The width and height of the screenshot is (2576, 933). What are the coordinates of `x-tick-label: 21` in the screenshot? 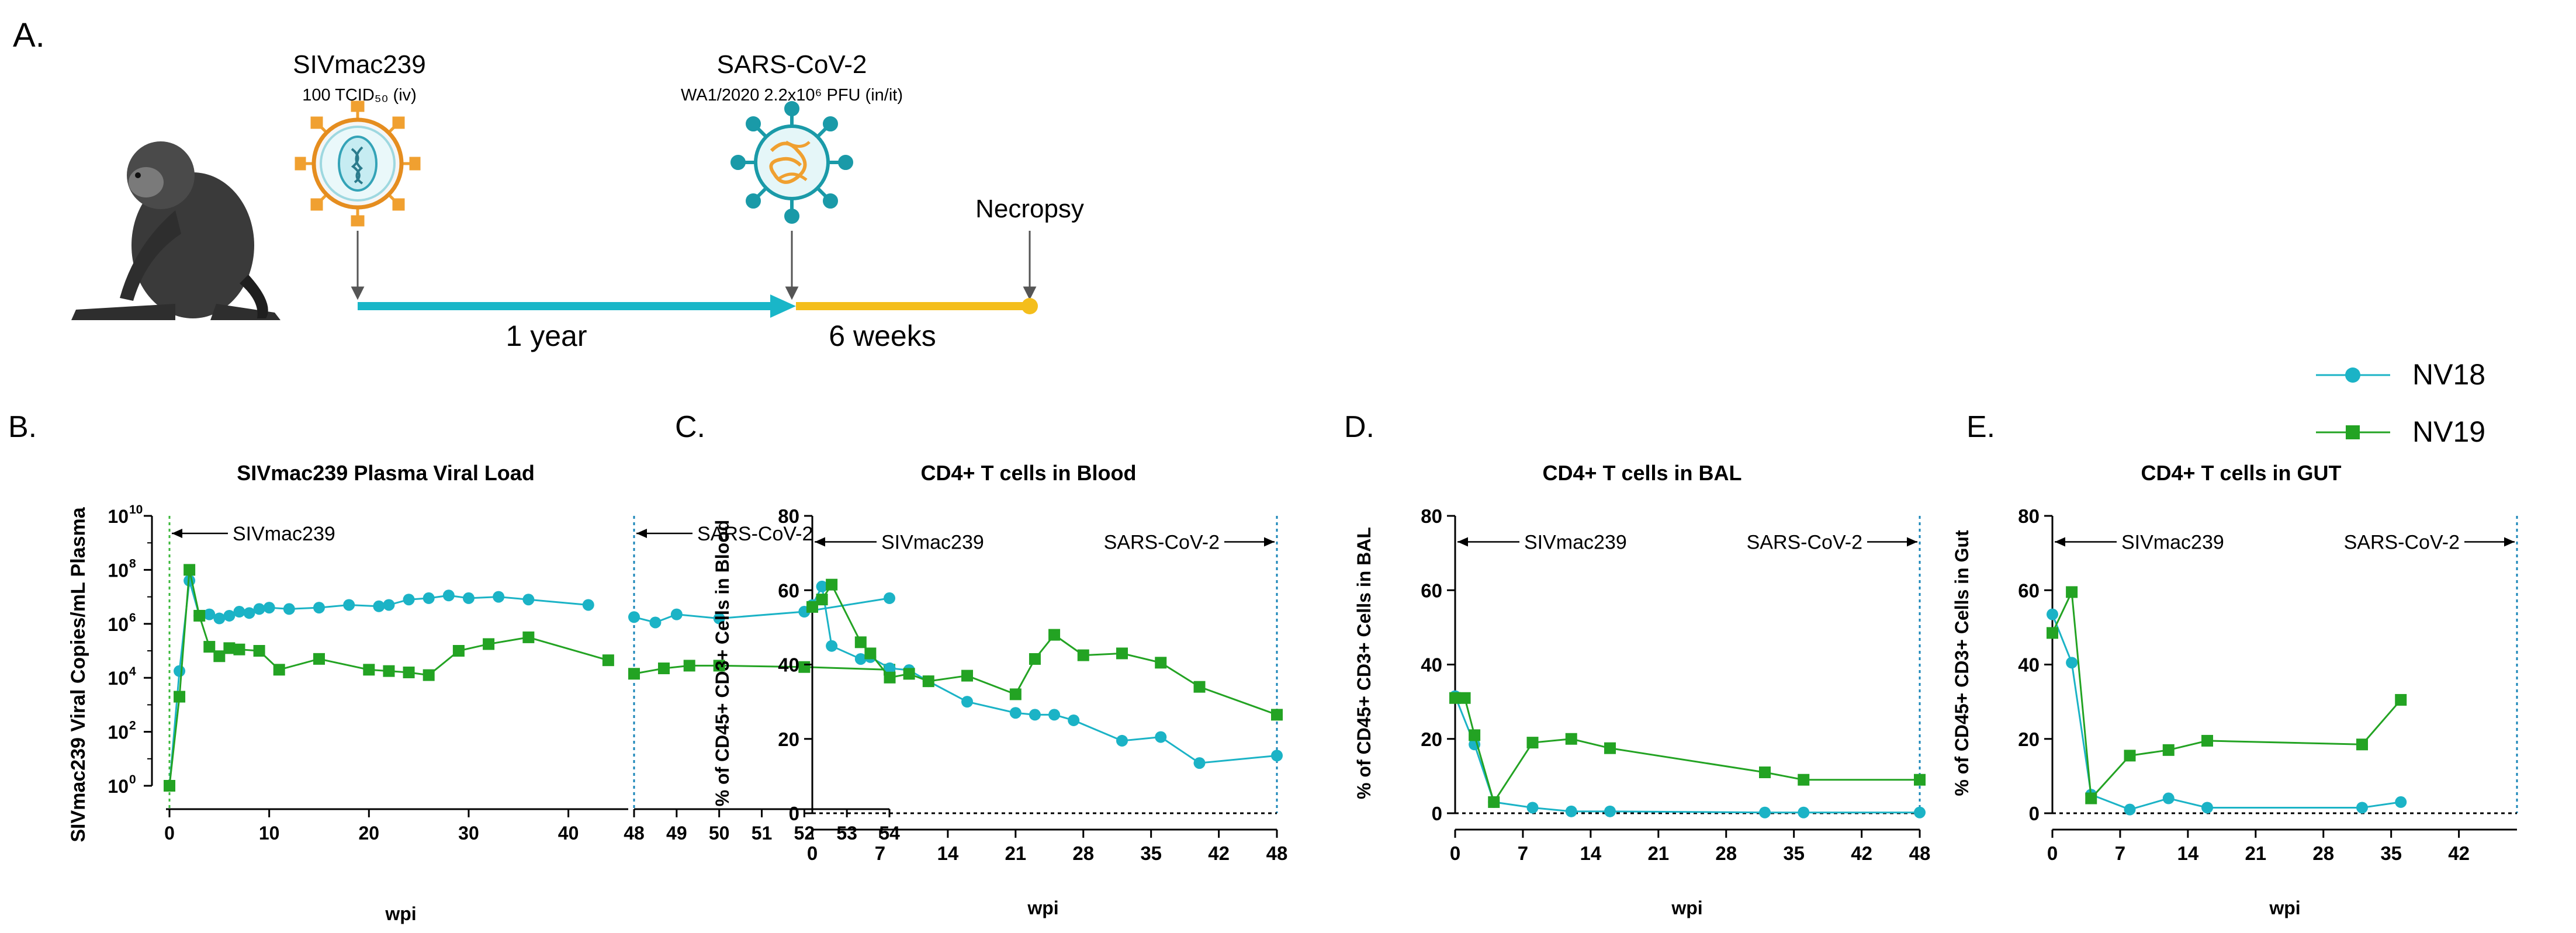 It's located at (1658, 853).